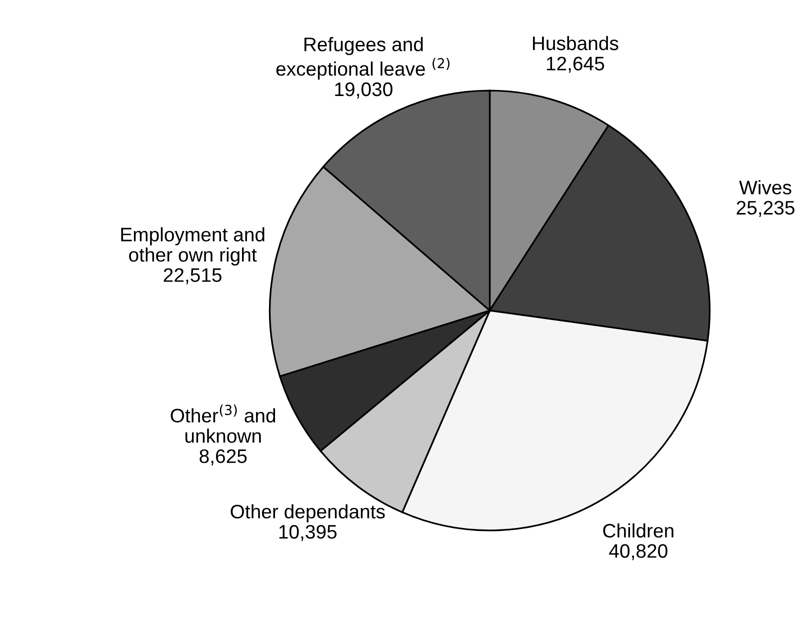 The height and width of the screenshot is (621, 811). I want to click on slice-label: Other$^{(3)}$ and unknown, so click(223, 423).